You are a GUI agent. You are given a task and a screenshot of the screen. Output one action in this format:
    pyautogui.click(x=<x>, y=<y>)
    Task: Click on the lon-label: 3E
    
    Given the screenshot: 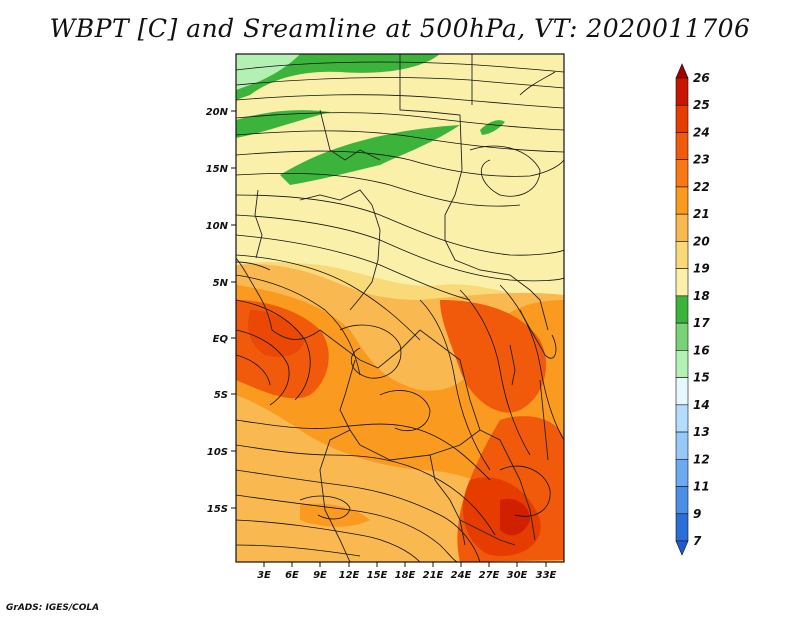 What is the action you would take?
    pyautogui.click(x=264, y=575)
    